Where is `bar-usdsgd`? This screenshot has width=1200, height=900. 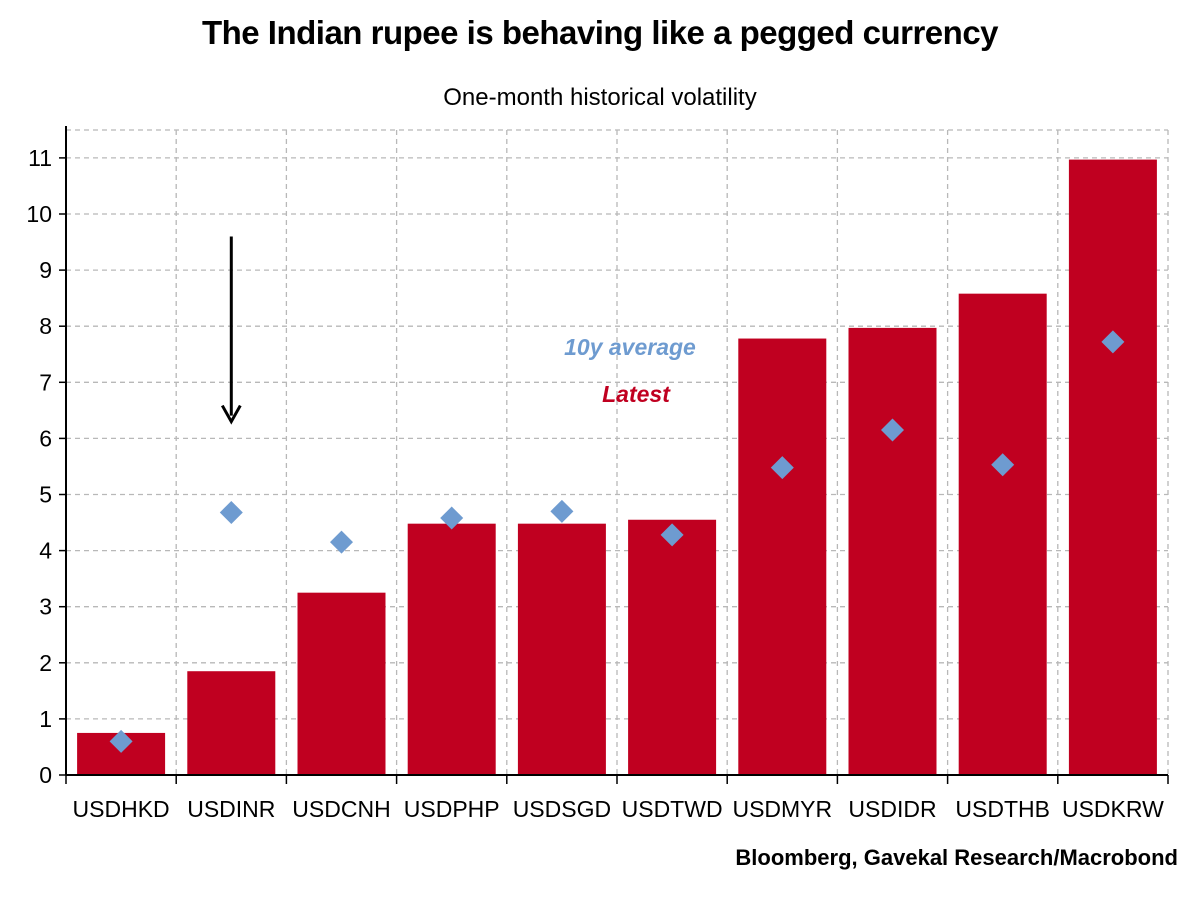
bar-usdsgd is located at coordinates (561, 649).